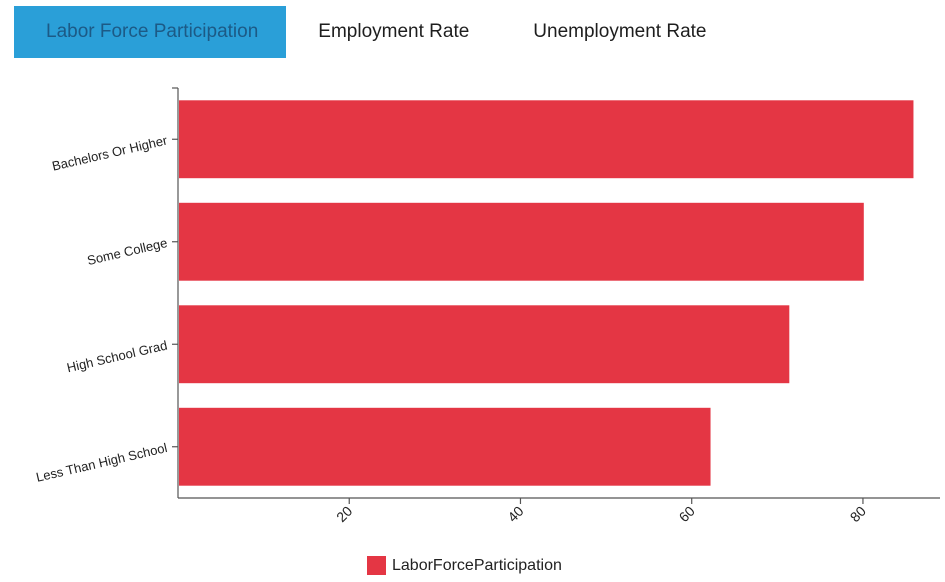 The width and height of the screenshot is (945, 582). I want to click on legend-label: LaborForceParticipation, so click(477, 565).